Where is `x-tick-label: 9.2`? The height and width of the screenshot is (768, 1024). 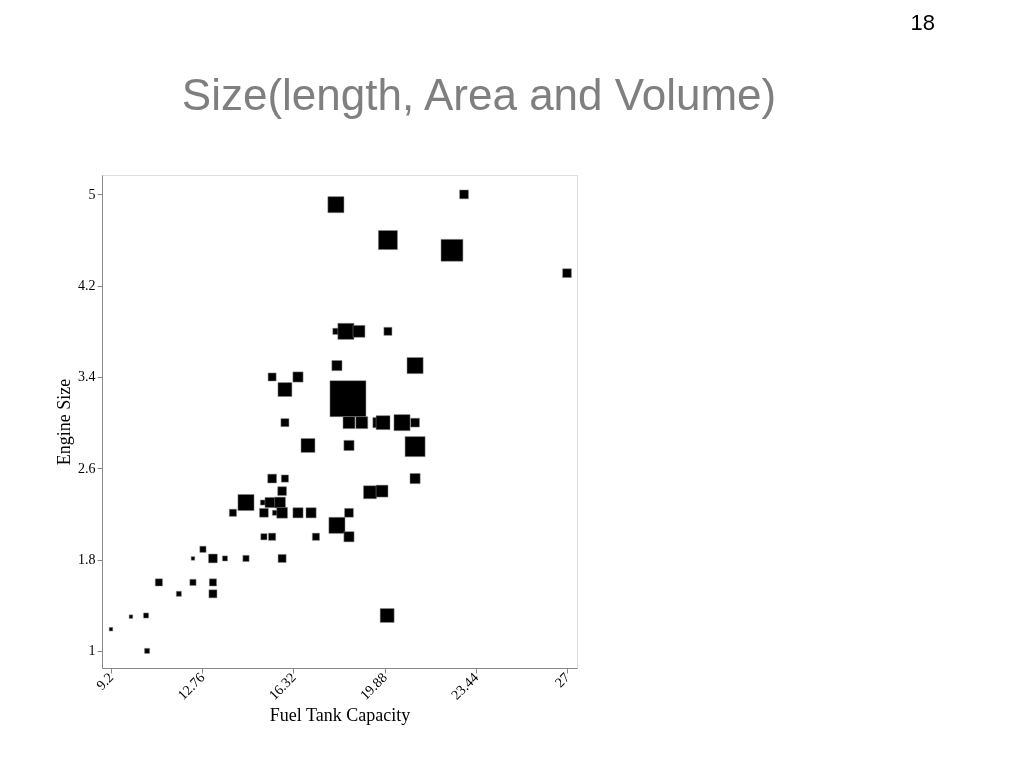 x-tick-label: 9.2 is located at coordinates (105, 681).